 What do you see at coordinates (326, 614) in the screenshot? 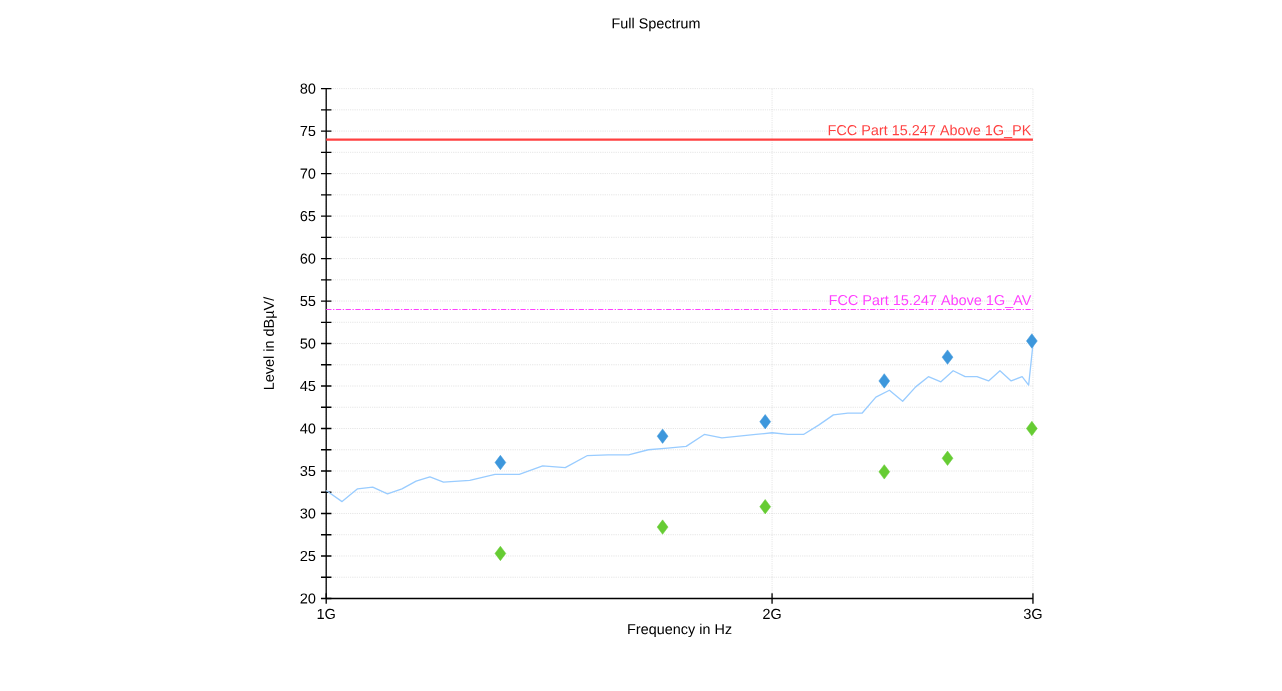
I see `x-tick-label: 1G` at bounding box center [326, 614].